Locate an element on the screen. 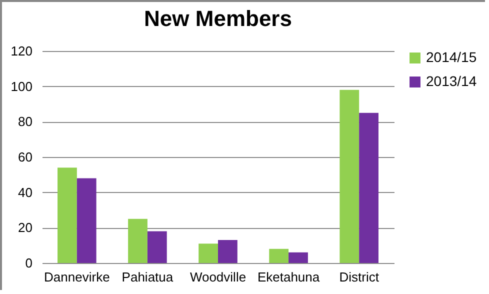  y-tick-label: 0 is located at coordinates (28, 263).